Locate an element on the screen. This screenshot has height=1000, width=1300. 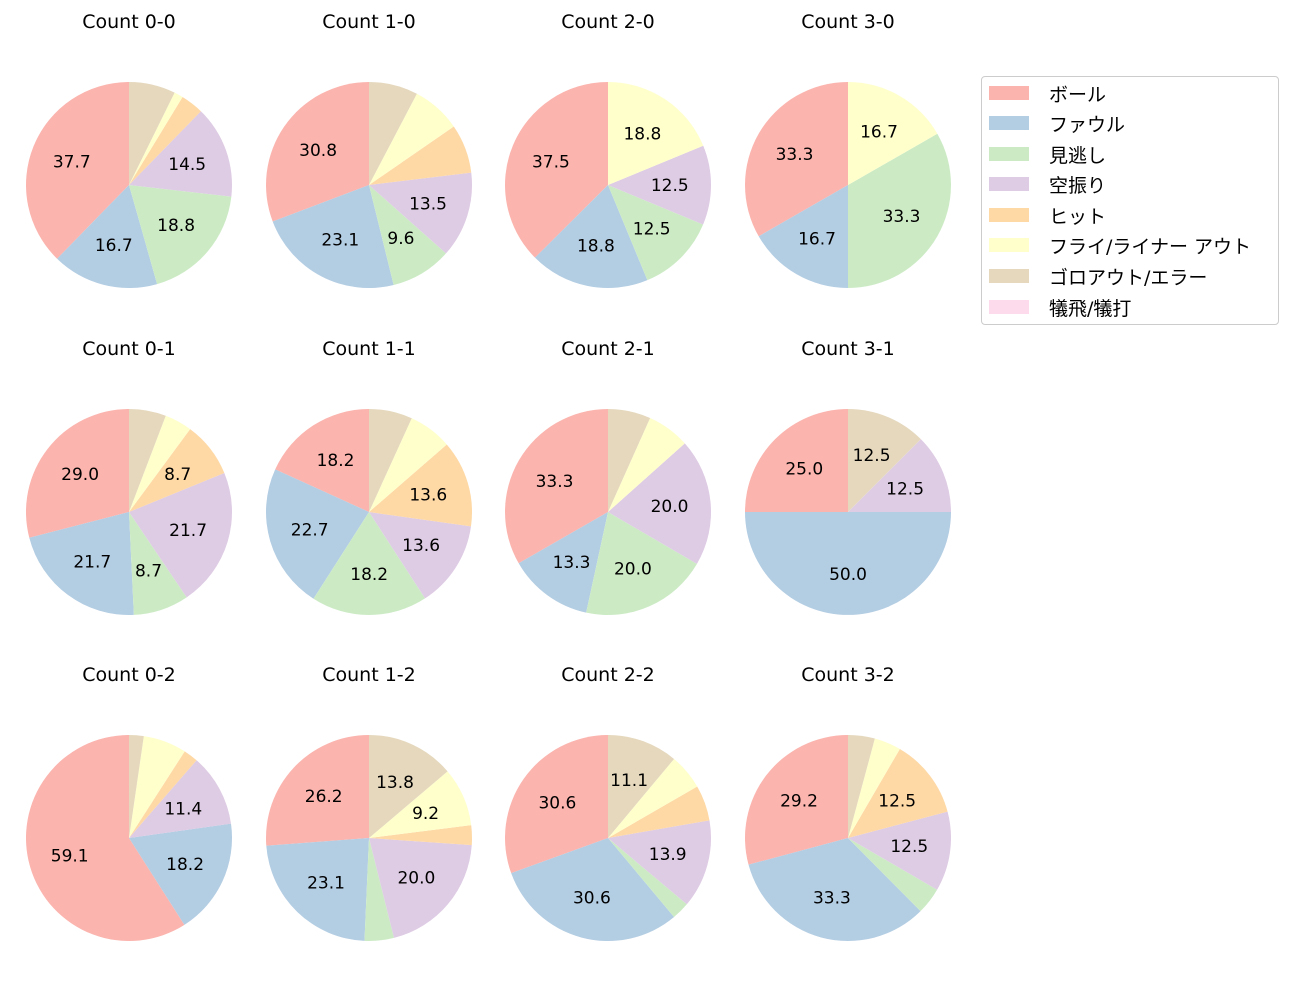
slice-label: 30.8 is located at coordinates (318, 151).